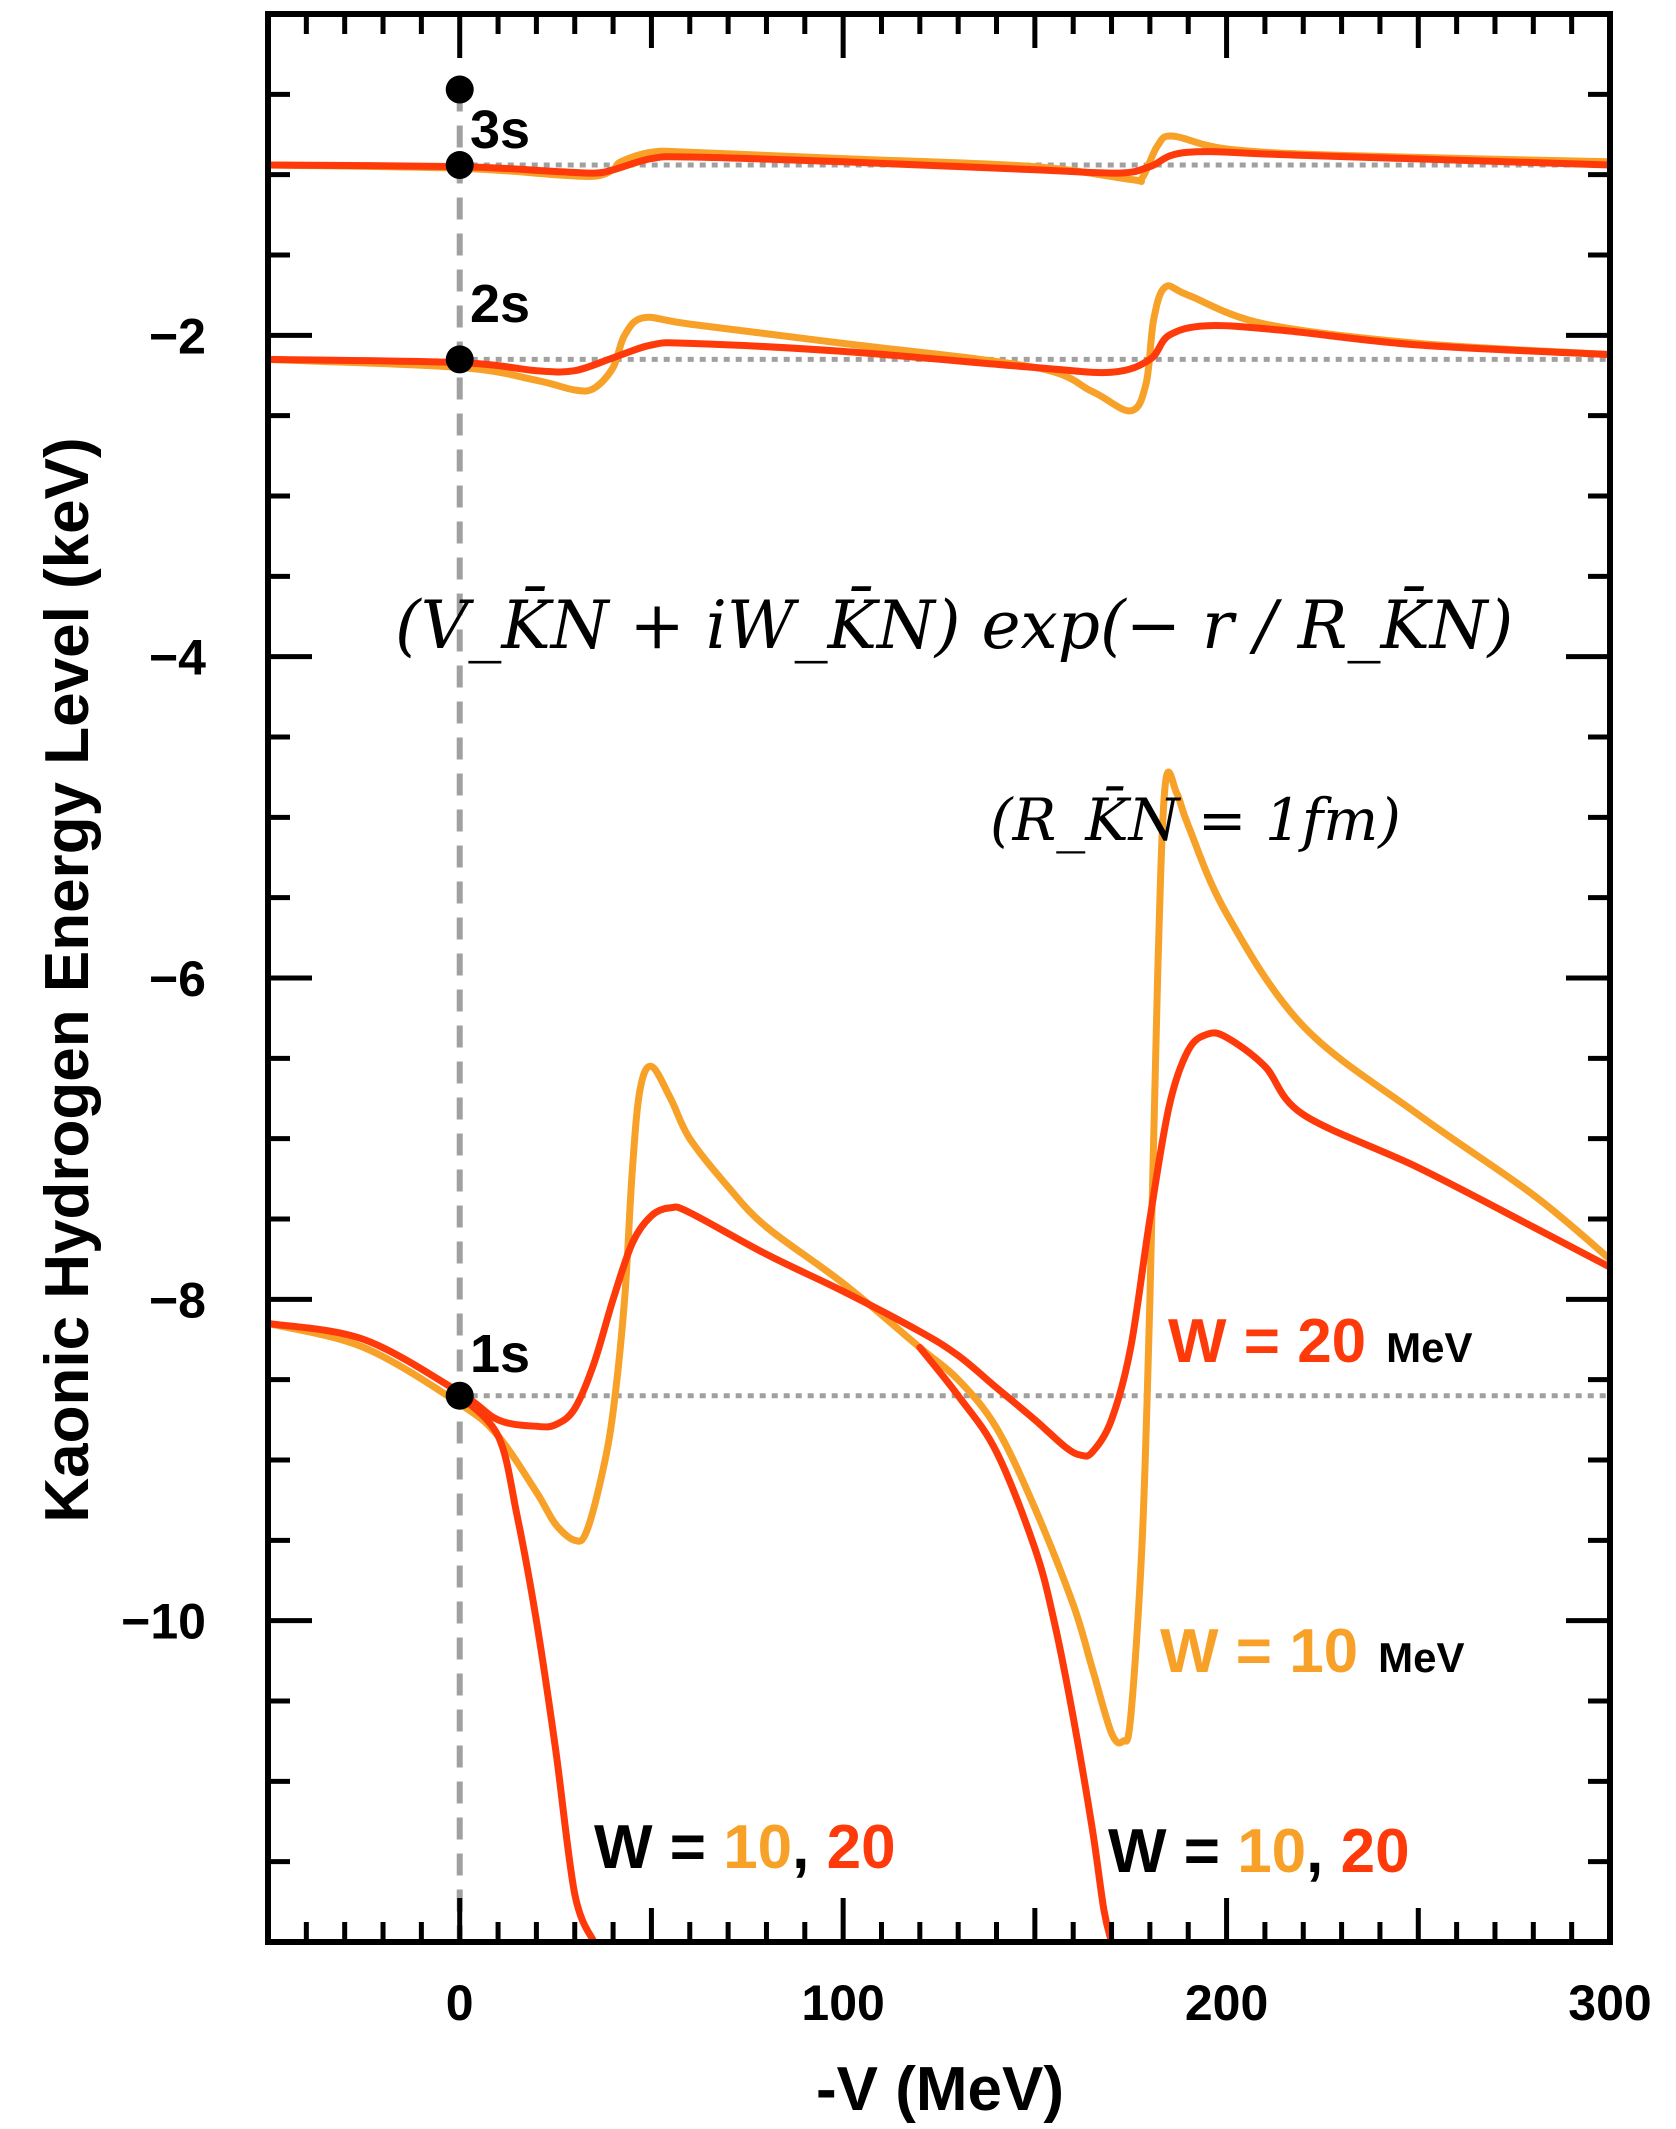 Image resolution: width=1676 pixels, height=2129 pixels. What do you see at coordinates (1609, 2003) in the screenshot?
I see `x-tick-label: 300` at bounding box center [1609, 2003].